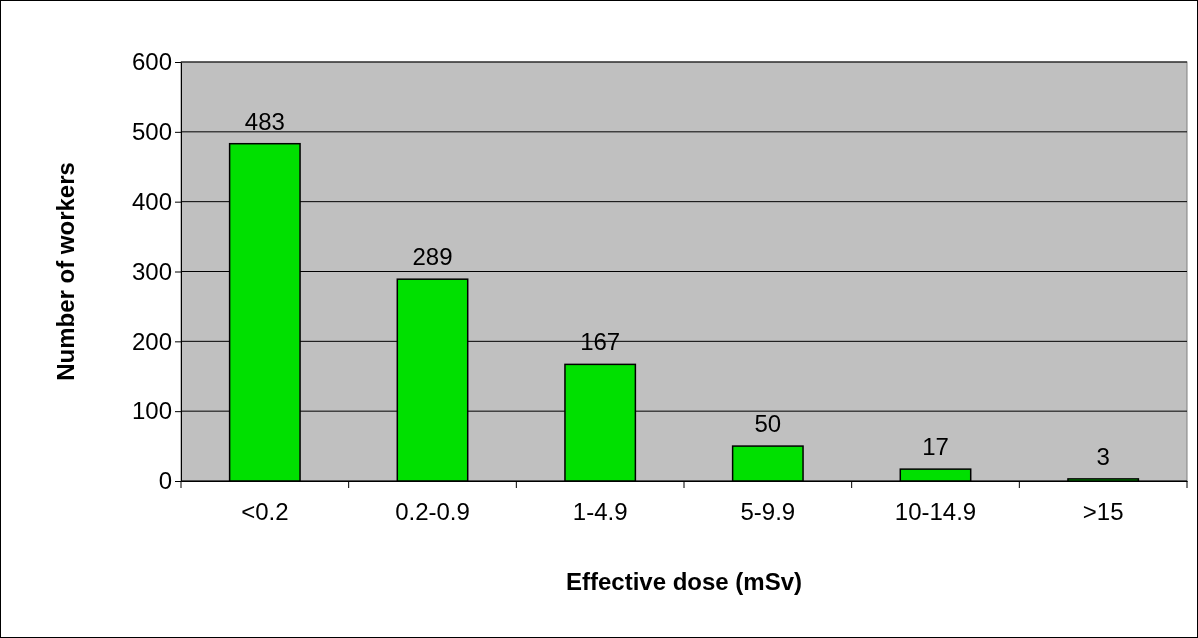 The image size is (1198, 638). What do you see at coordinates (151, 271) in the screenshot?
I see `y-tick-label: 300` at bounding box center [151, 271].